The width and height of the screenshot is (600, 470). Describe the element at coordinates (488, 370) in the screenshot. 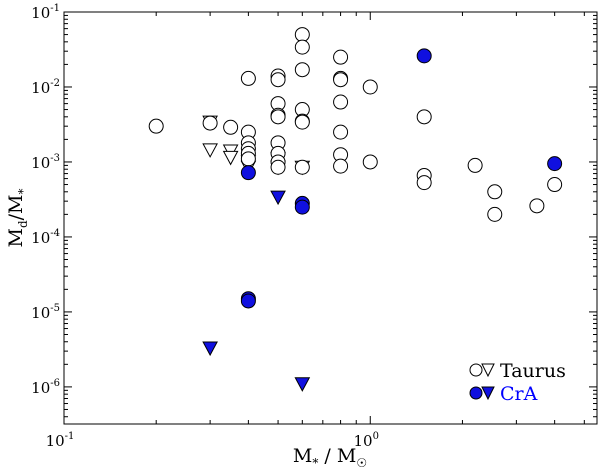

I see `legend-marker-taurus-triangle` at that location.